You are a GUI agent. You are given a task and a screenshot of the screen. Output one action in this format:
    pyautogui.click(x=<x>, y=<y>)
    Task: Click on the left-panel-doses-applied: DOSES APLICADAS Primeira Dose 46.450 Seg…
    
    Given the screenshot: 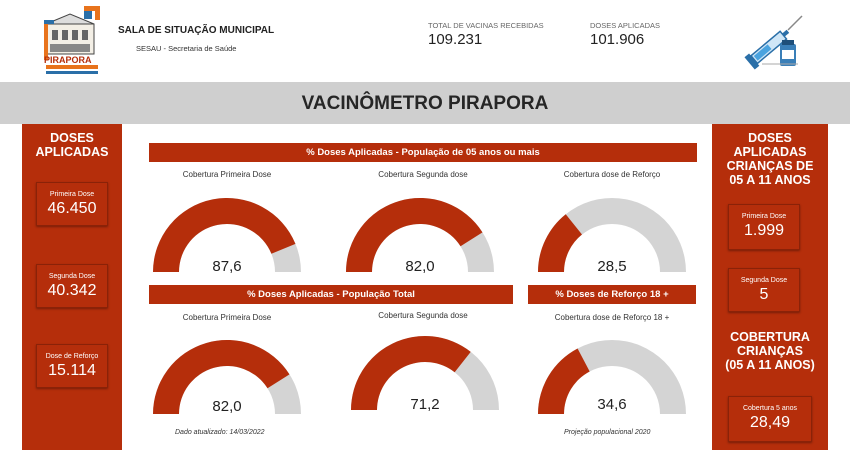 What is the action you would take?
    pyautogui.click(x=72, y=287)
    